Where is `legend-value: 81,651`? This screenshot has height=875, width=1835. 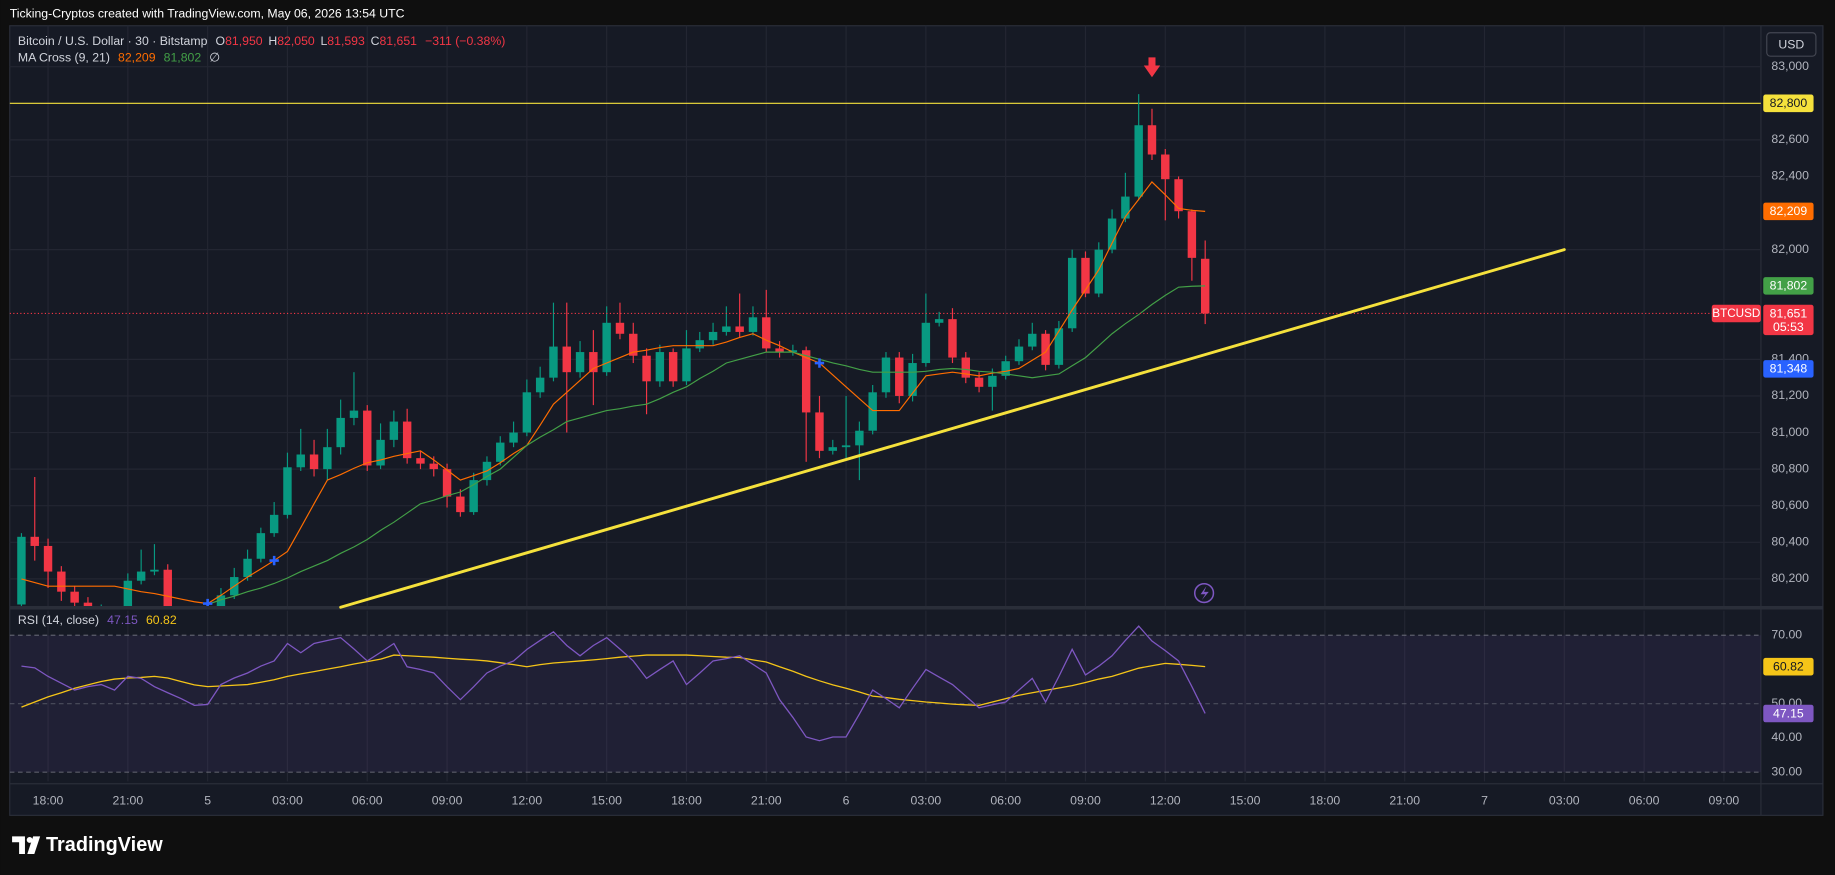 legend-value: 81,651 is located at coordinates (398, 41).